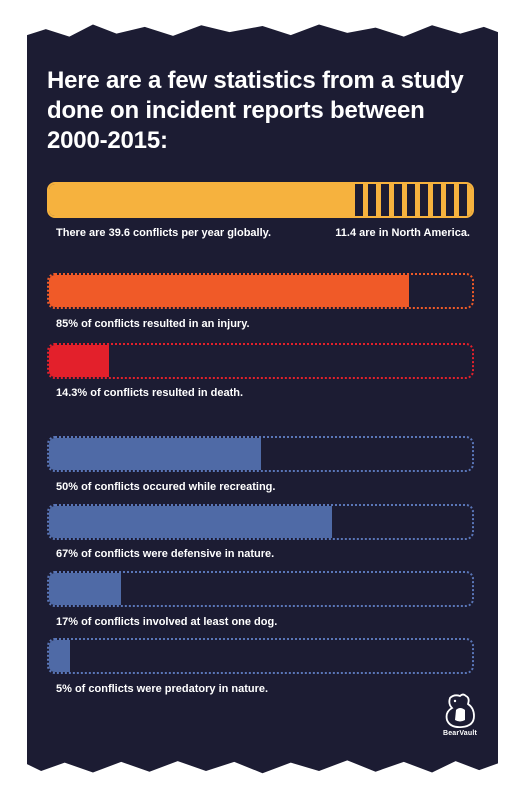 Image resolution: width=525 pixels, height=800 pixels. I want to click on injury-bar, so click(260, 291).